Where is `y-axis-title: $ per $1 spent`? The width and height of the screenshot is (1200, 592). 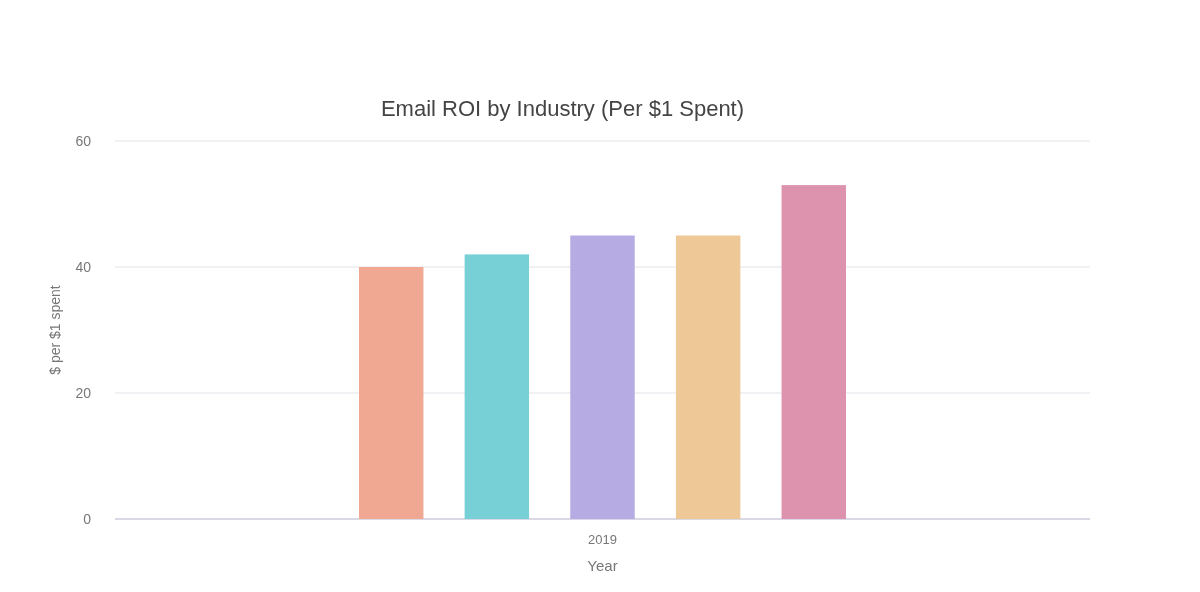 y-axis-title: $ per $1 spent is located at coordinates (55, 330).